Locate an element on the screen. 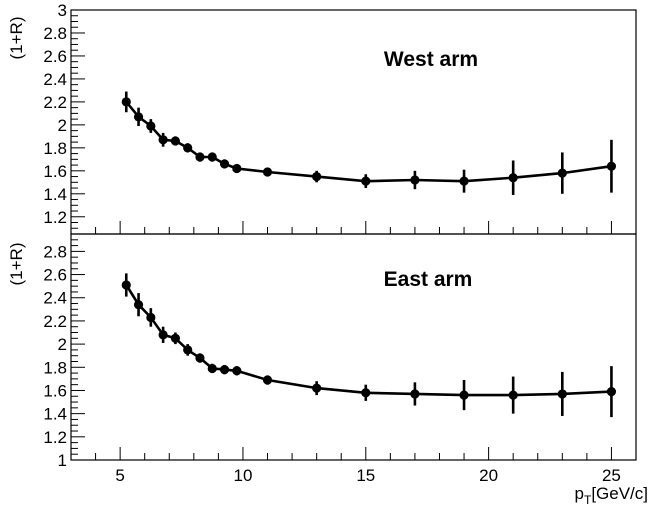  y-tick-label: 1 is located at coordinates (62, 460).